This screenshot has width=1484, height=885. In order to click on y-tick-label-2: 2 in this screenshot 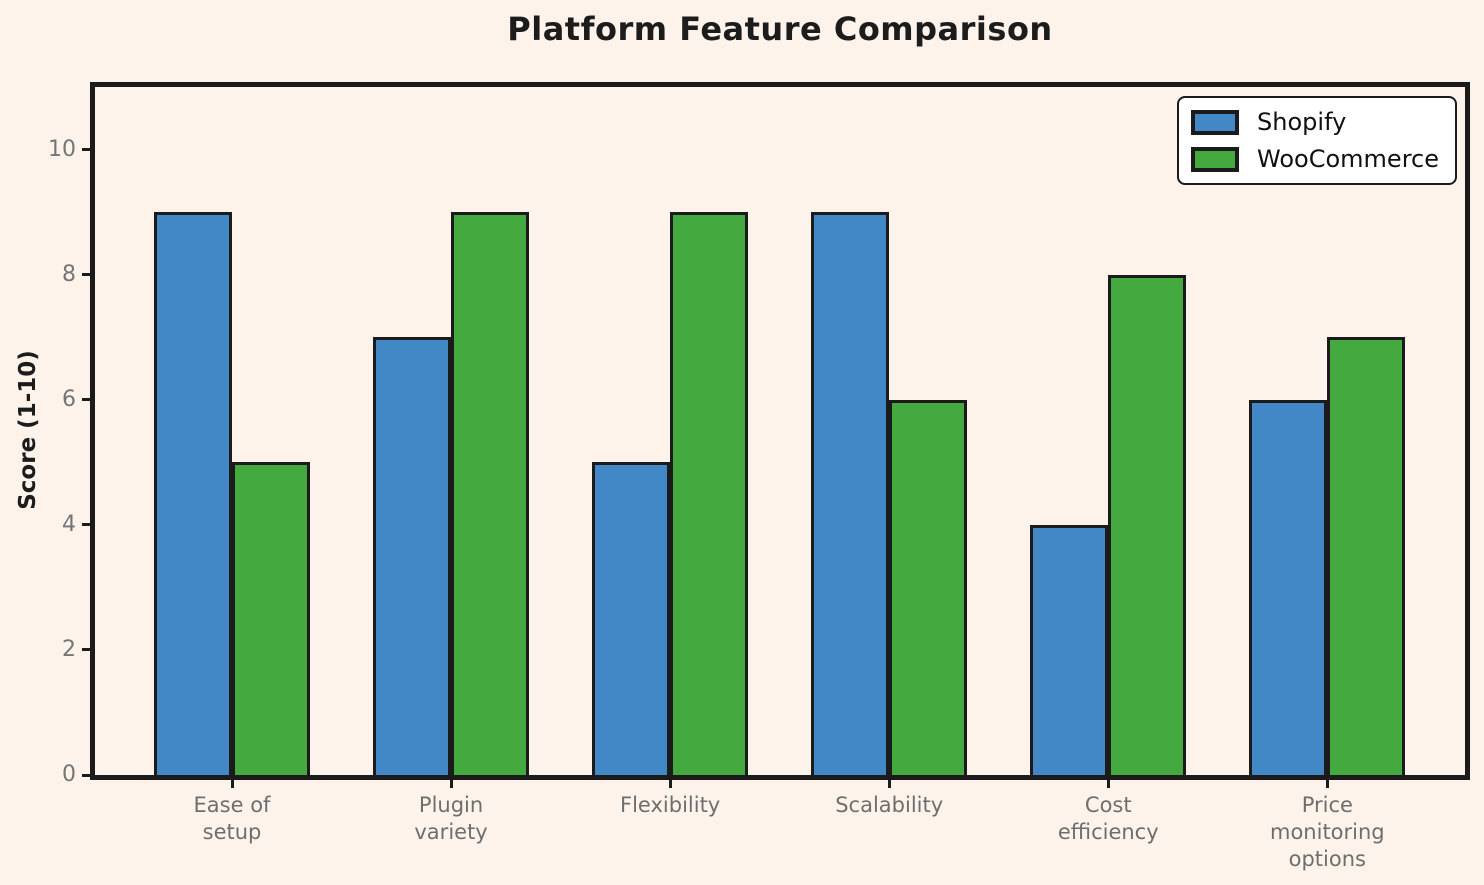, I will do `click(69, 649)`.